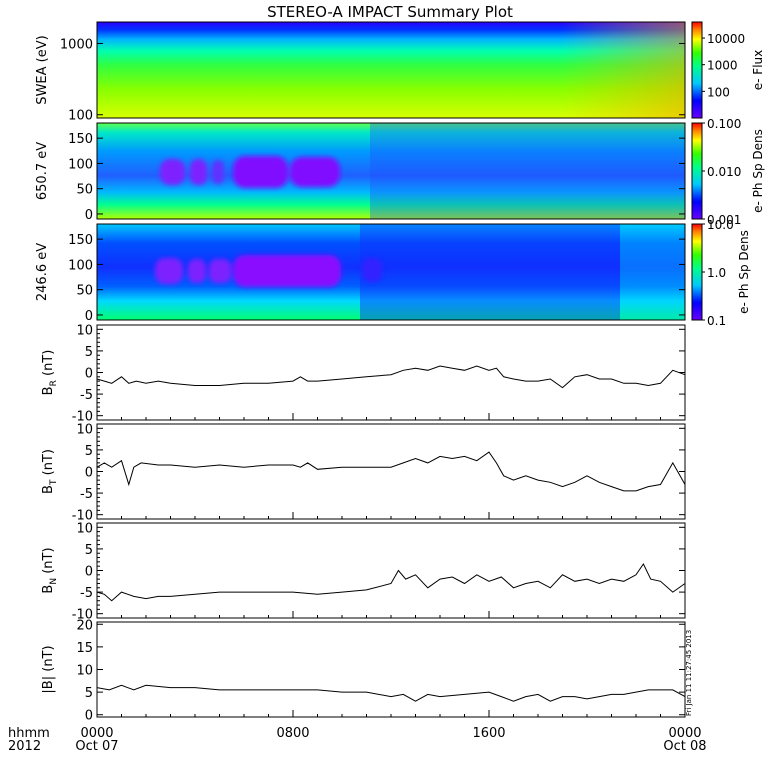 This screenshot has width=780, height=780. What do you see at coordinates (86, 593) in the screenshot?
I see `bn-ytick-label: -5` at bounding box center [86, 593].